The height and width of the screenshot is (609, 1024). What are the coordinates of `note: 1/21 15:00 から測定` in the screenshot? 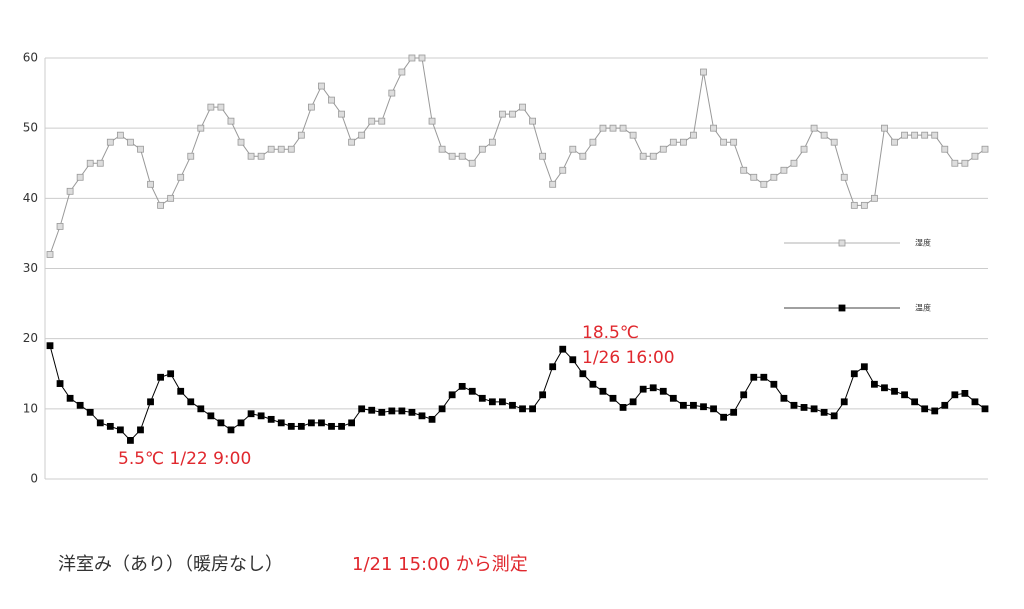 It's located at (440, 564).